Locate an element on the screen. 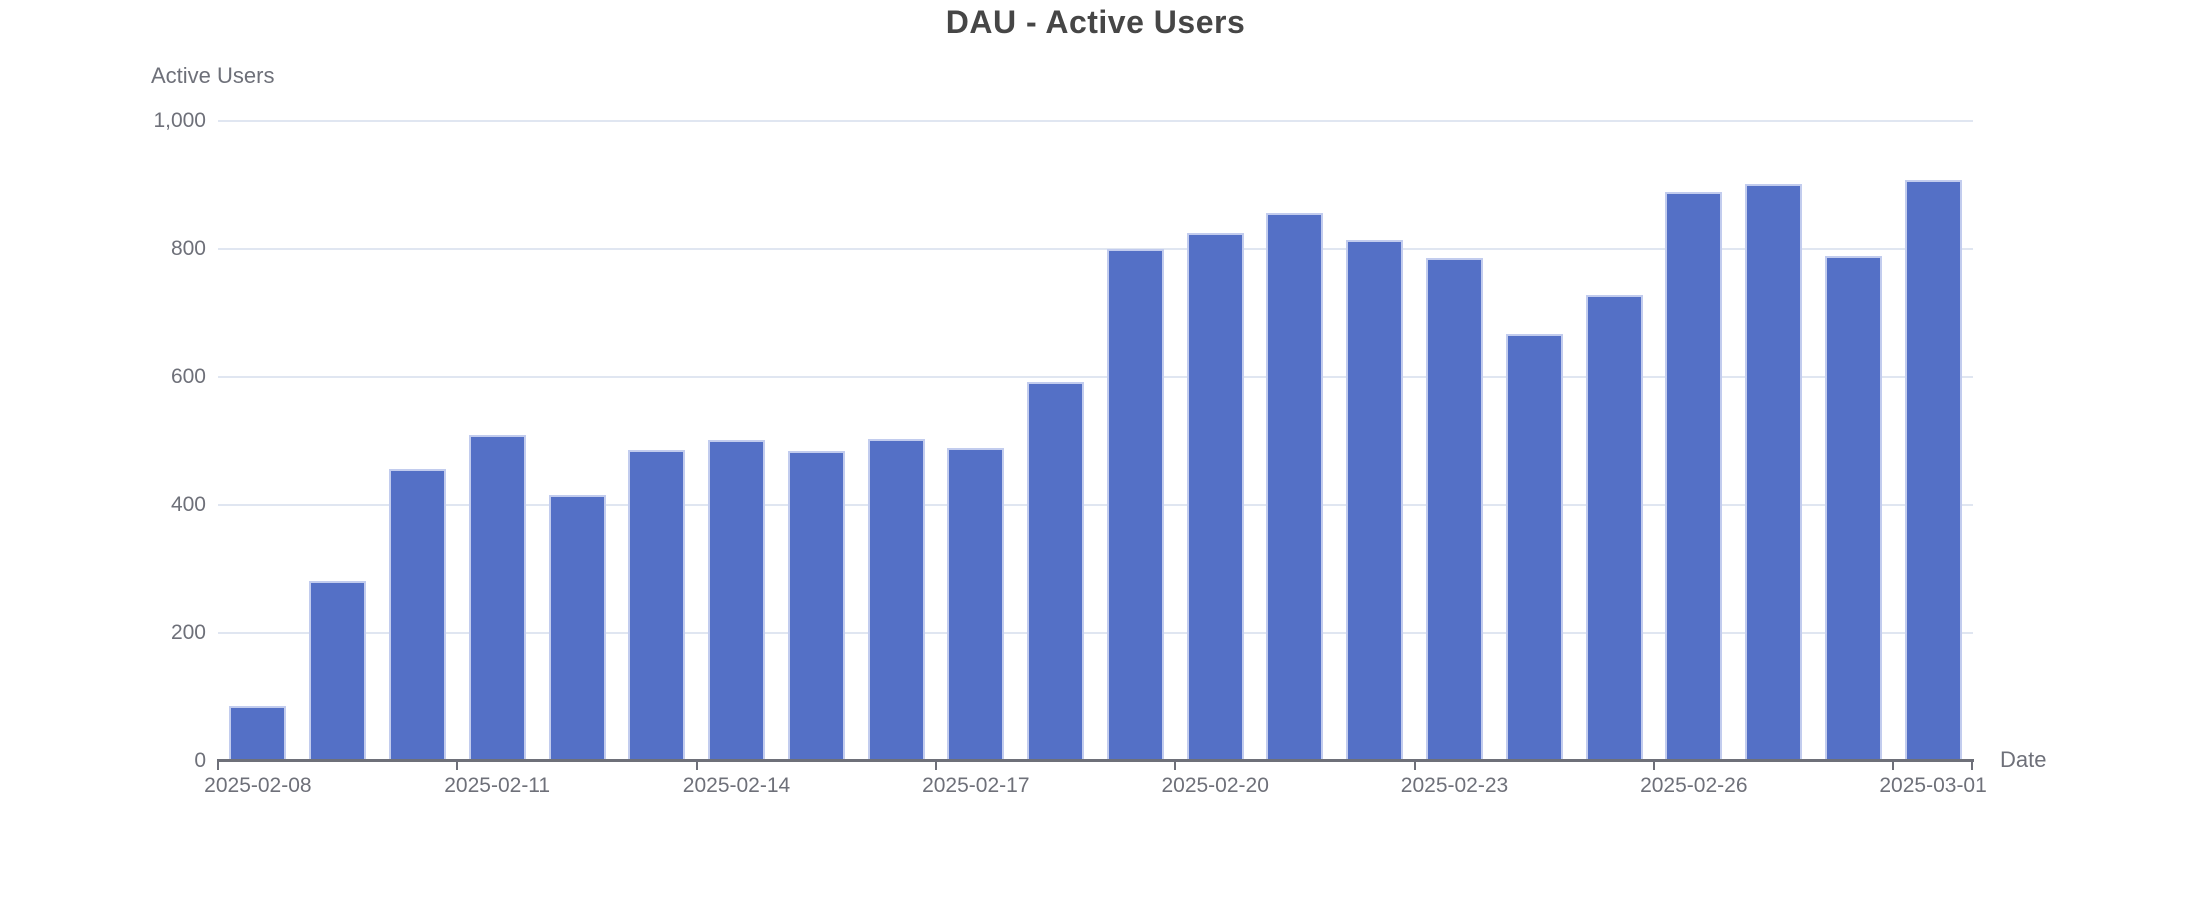  x-tick-label: 2025-02-08 is located at coordinates (258, 785).